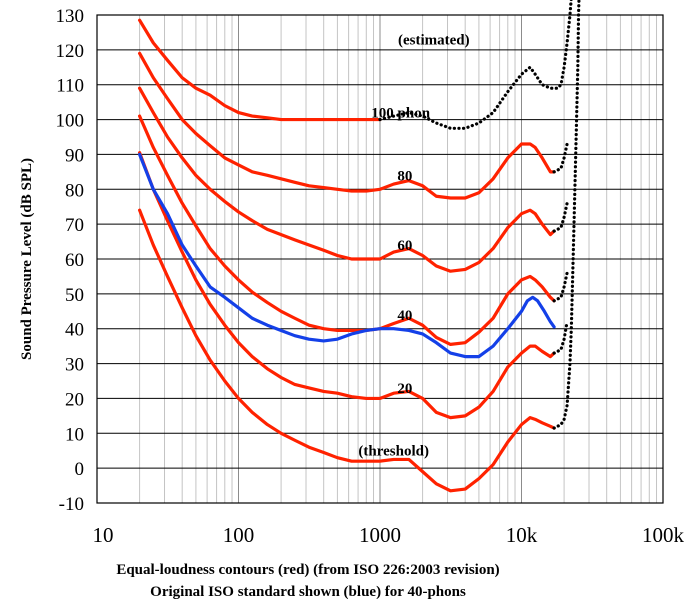  What do you see at coordinates (71, 504) in the screenshot?
I see `y-tick-label: -10` at bounding box center [71, 504].